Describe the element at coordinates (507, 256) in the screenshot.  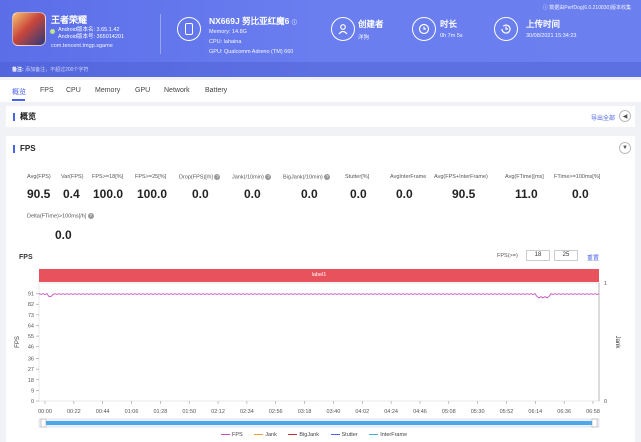
I see `threshold-label: FPS(>=)` at that location.